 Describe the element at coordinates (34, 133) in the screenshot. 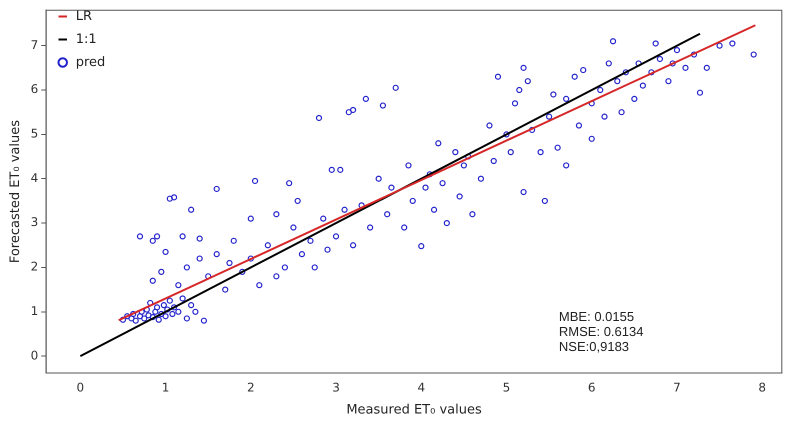

I see `y-tick-label: 5` at that location.